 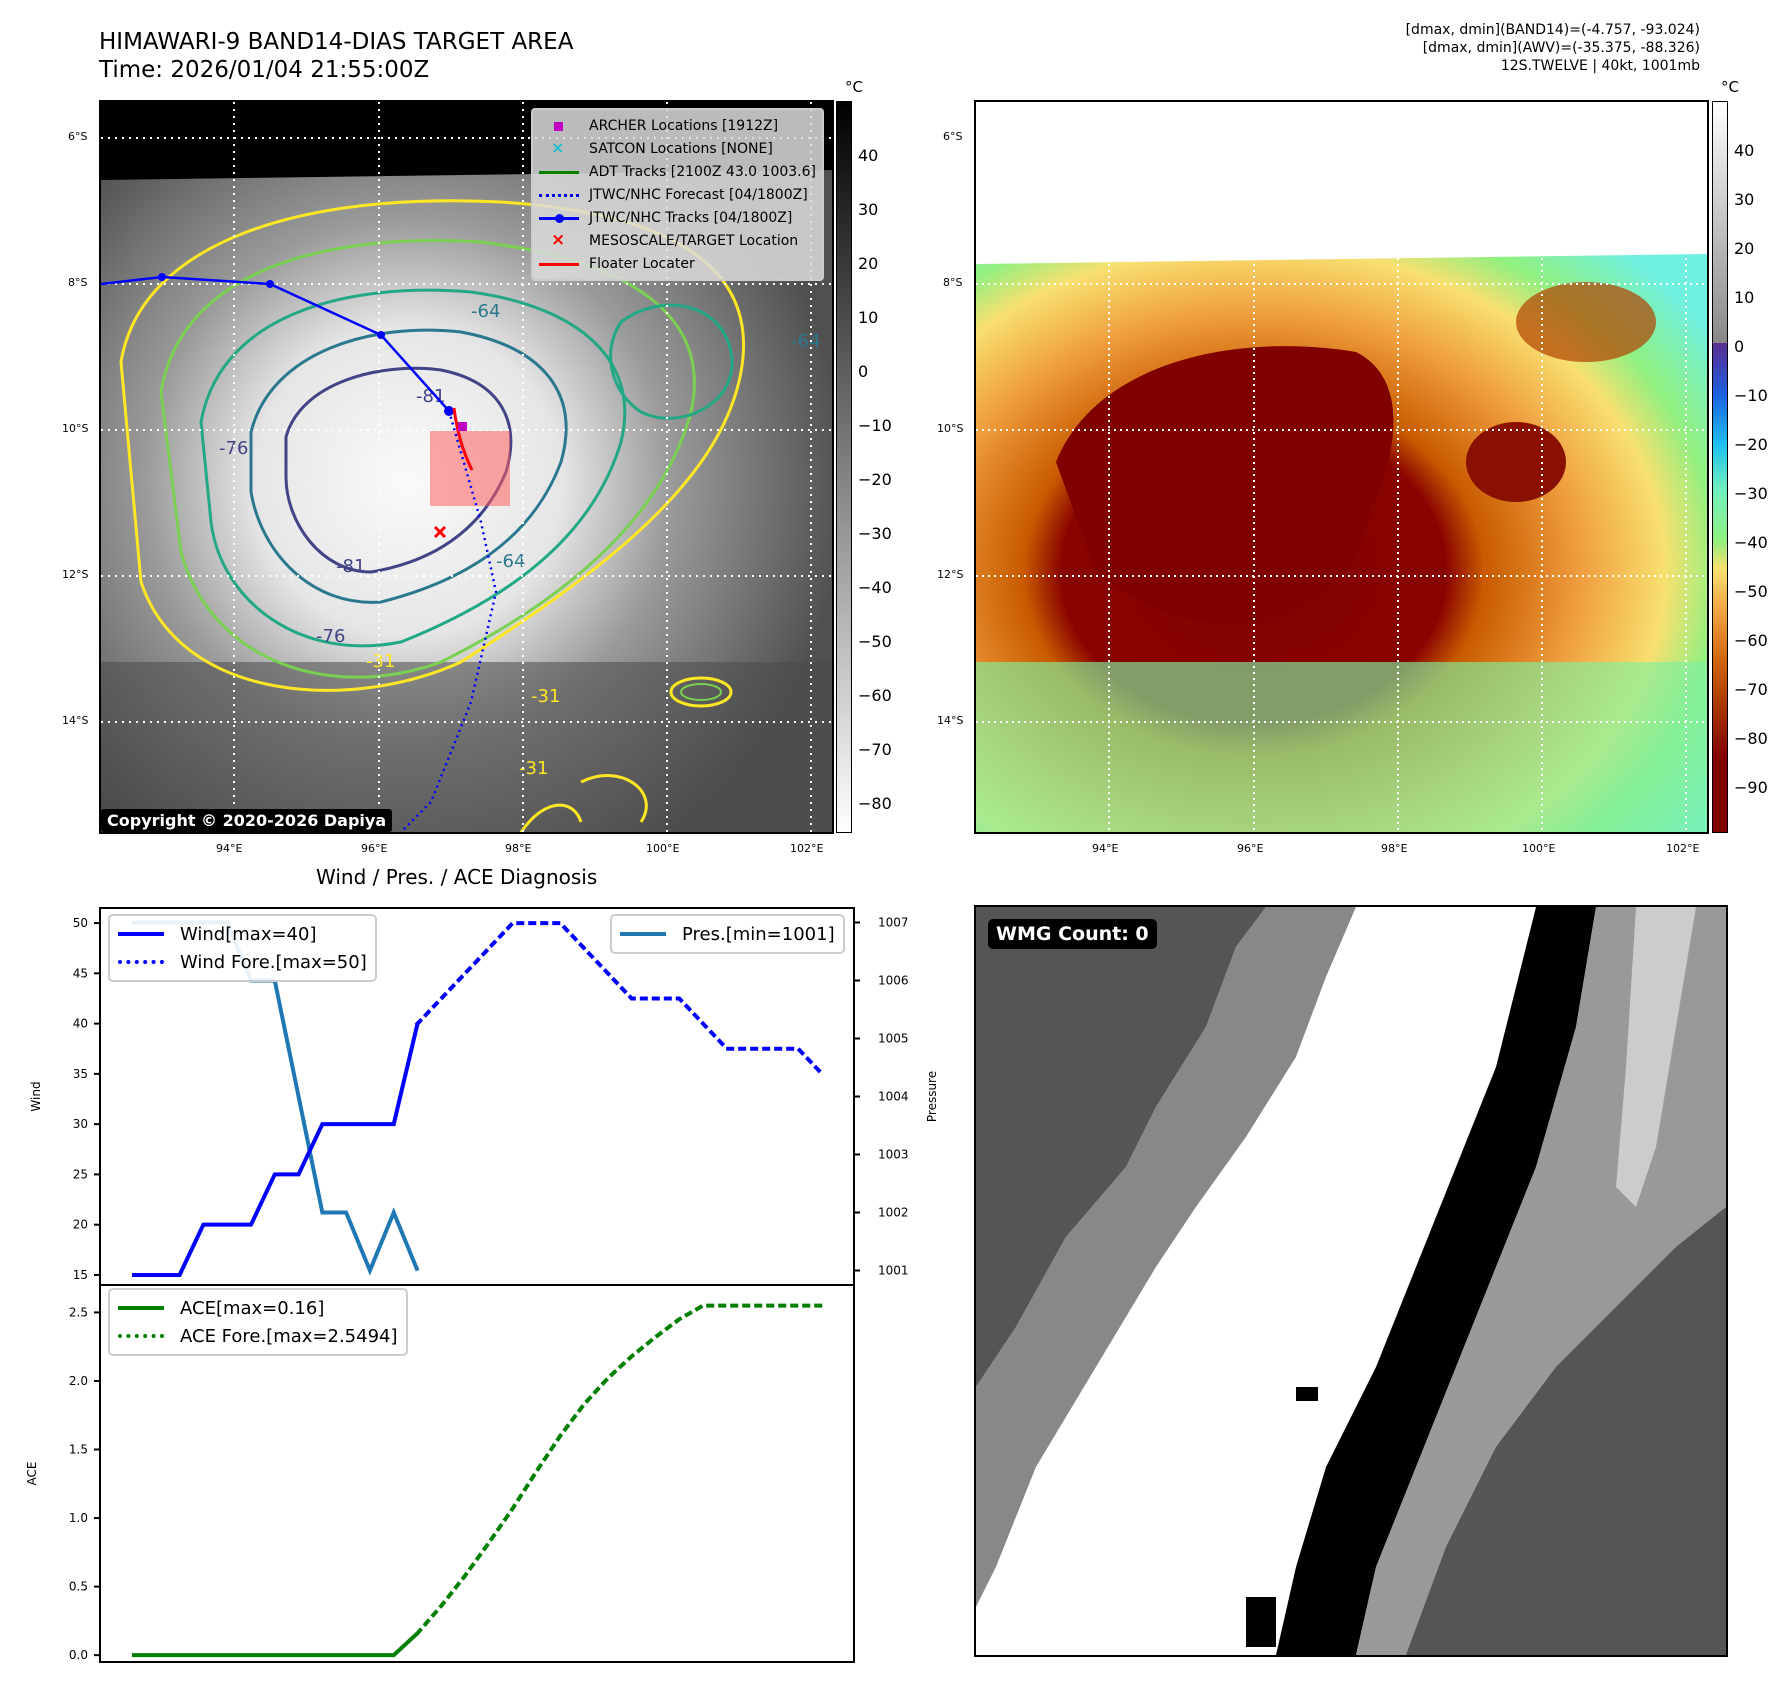 I want to click on ir-colorbar, so click(x=844, y=467).